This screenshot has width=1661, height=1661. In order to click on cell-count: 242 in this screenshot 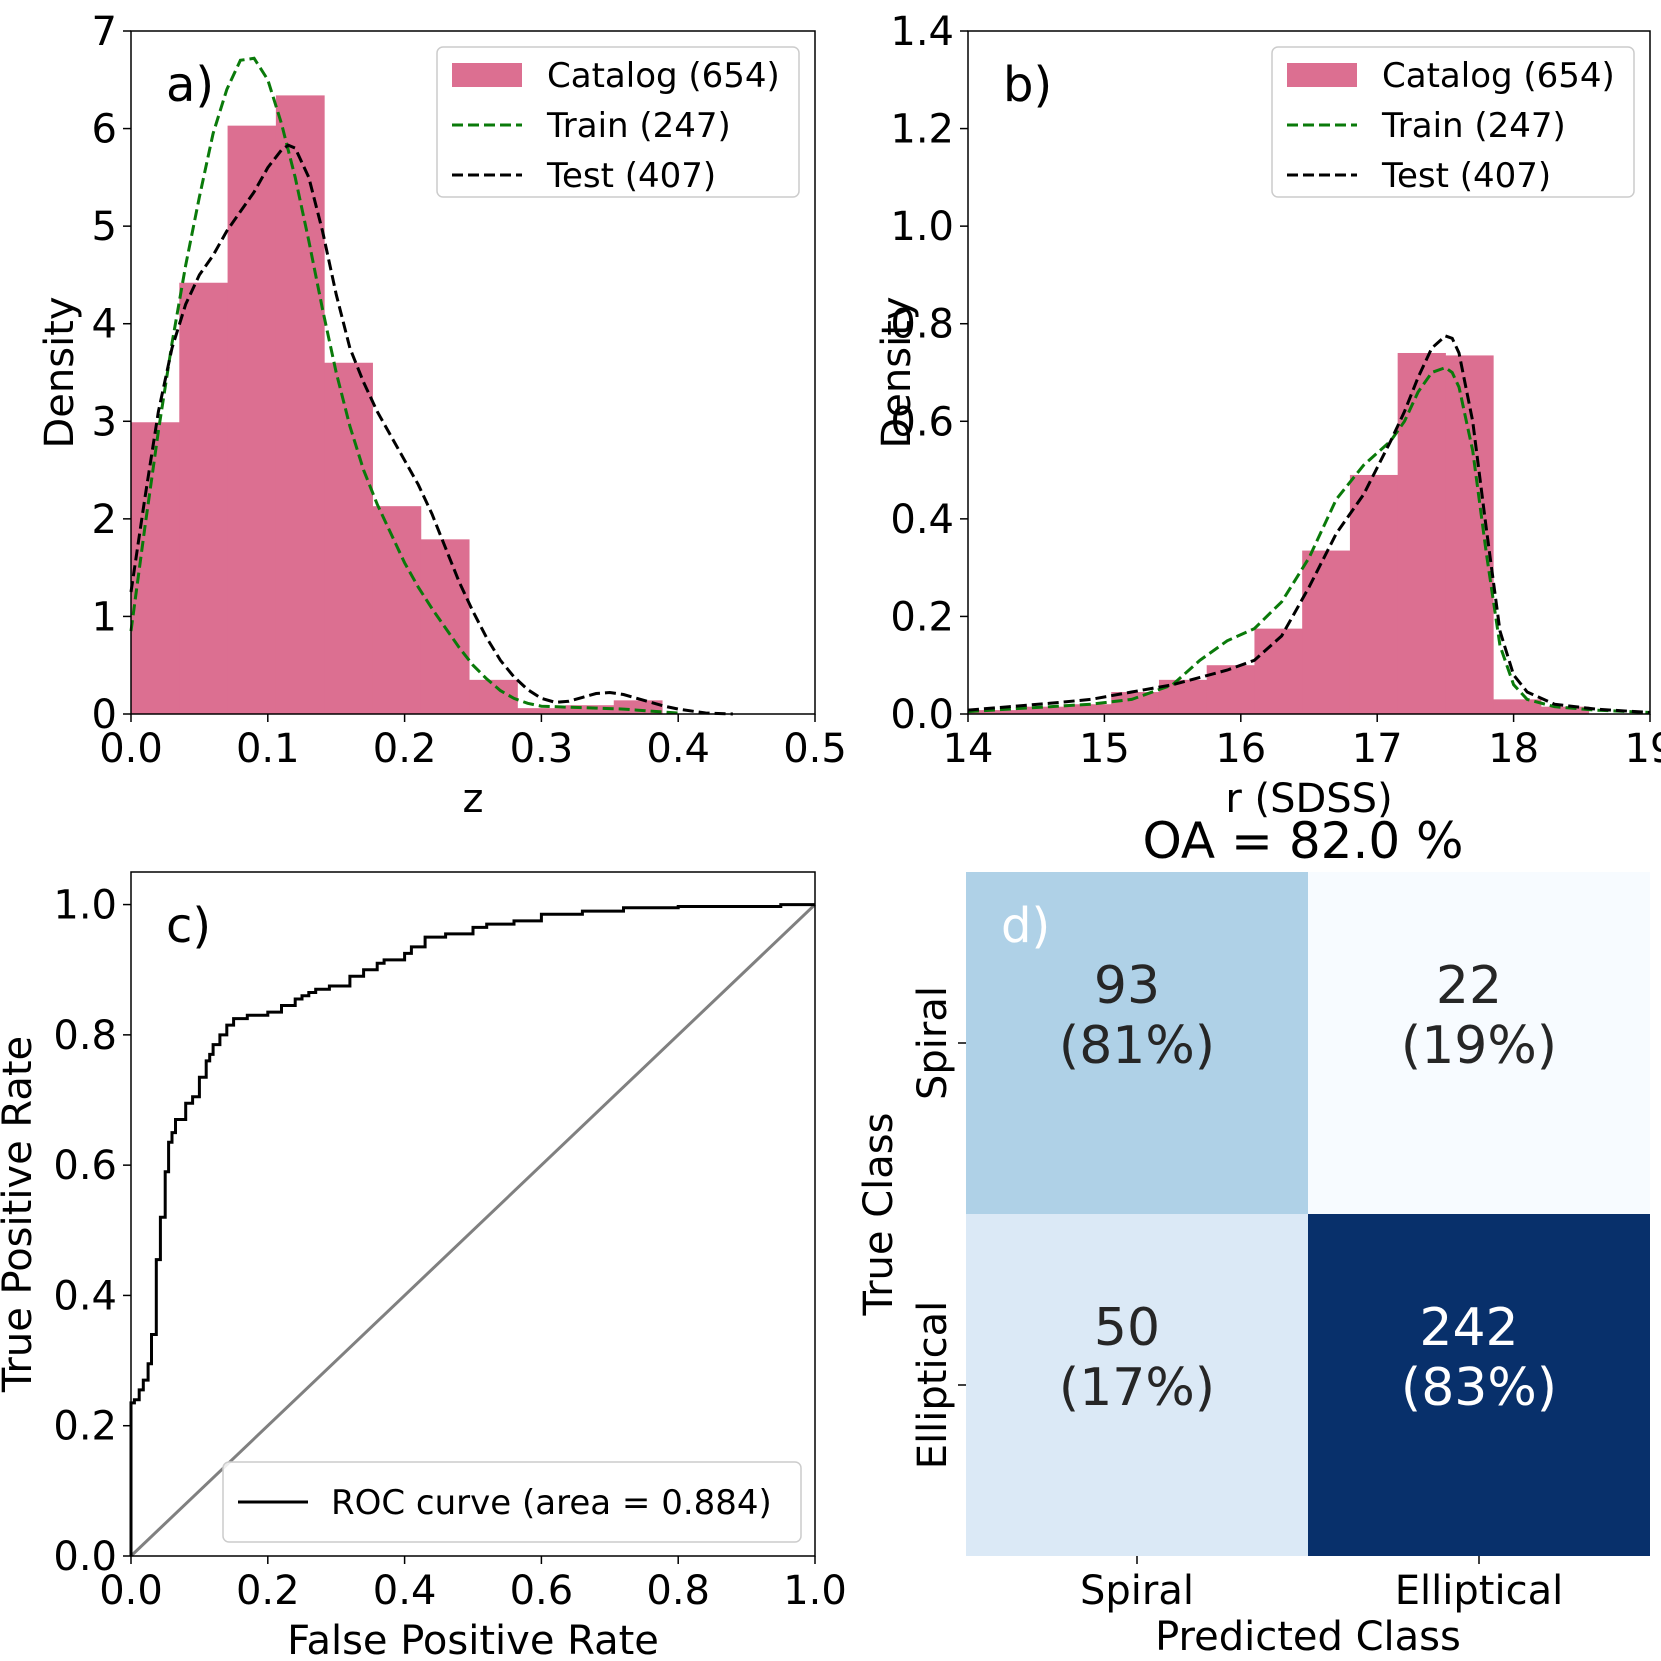, I will do `click(1468, 1328)`.